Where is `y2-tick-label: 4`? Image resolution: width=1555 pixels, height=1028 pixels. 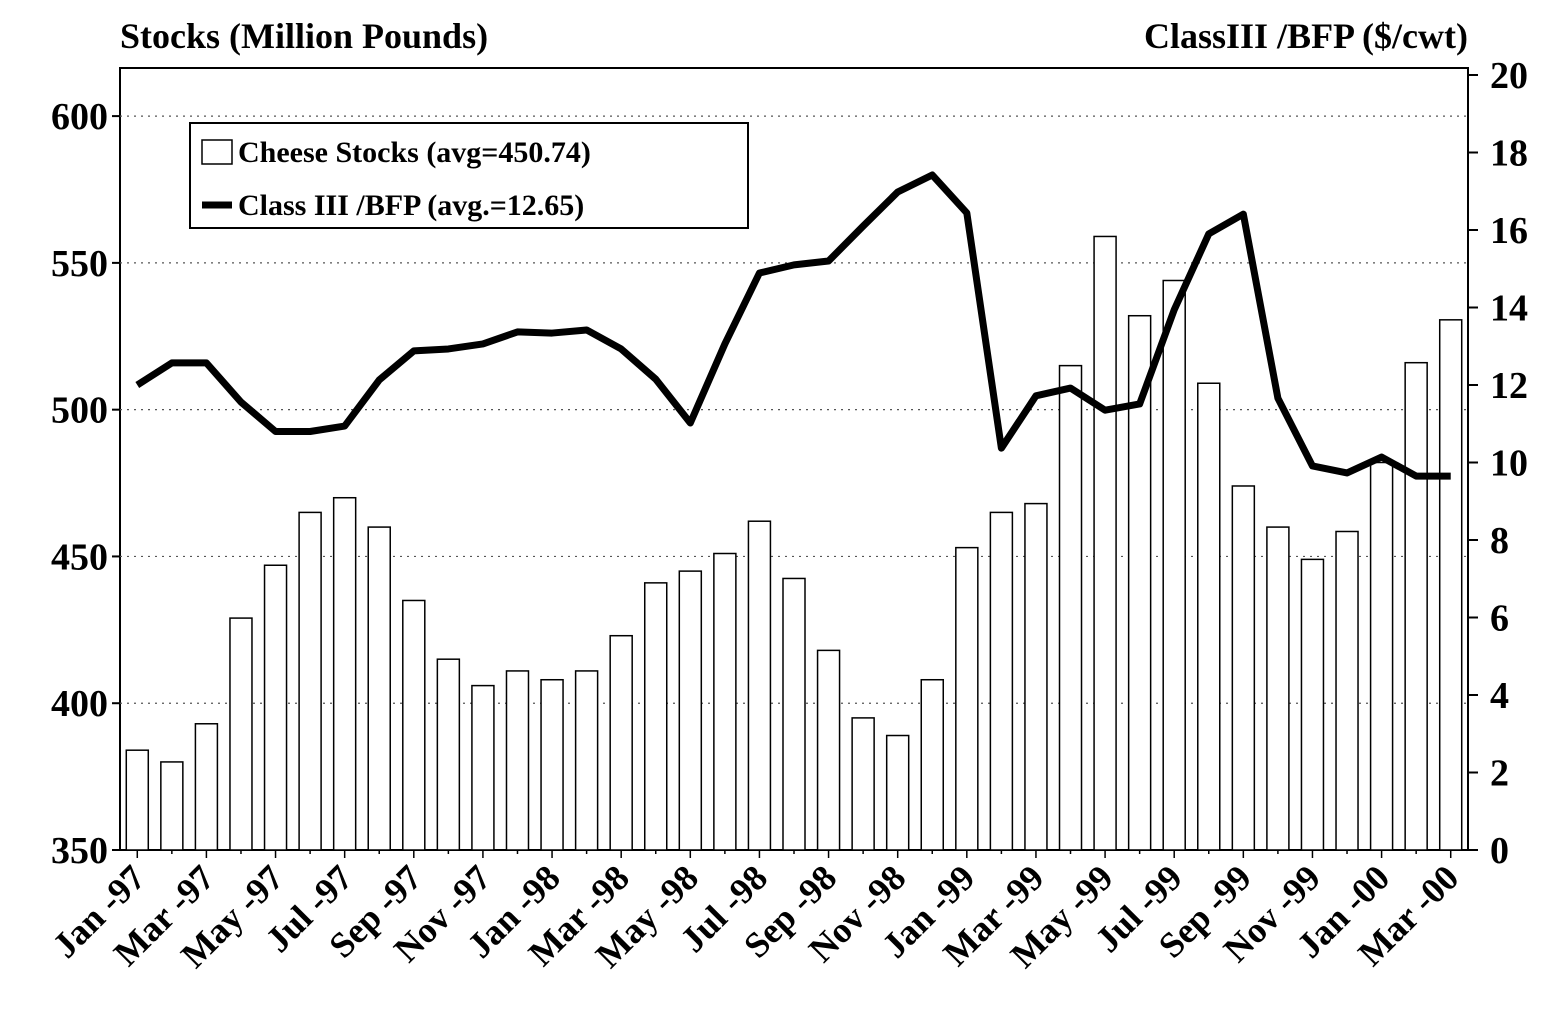
y2-tick-label: 4 is located at coordinates (1499, 696).